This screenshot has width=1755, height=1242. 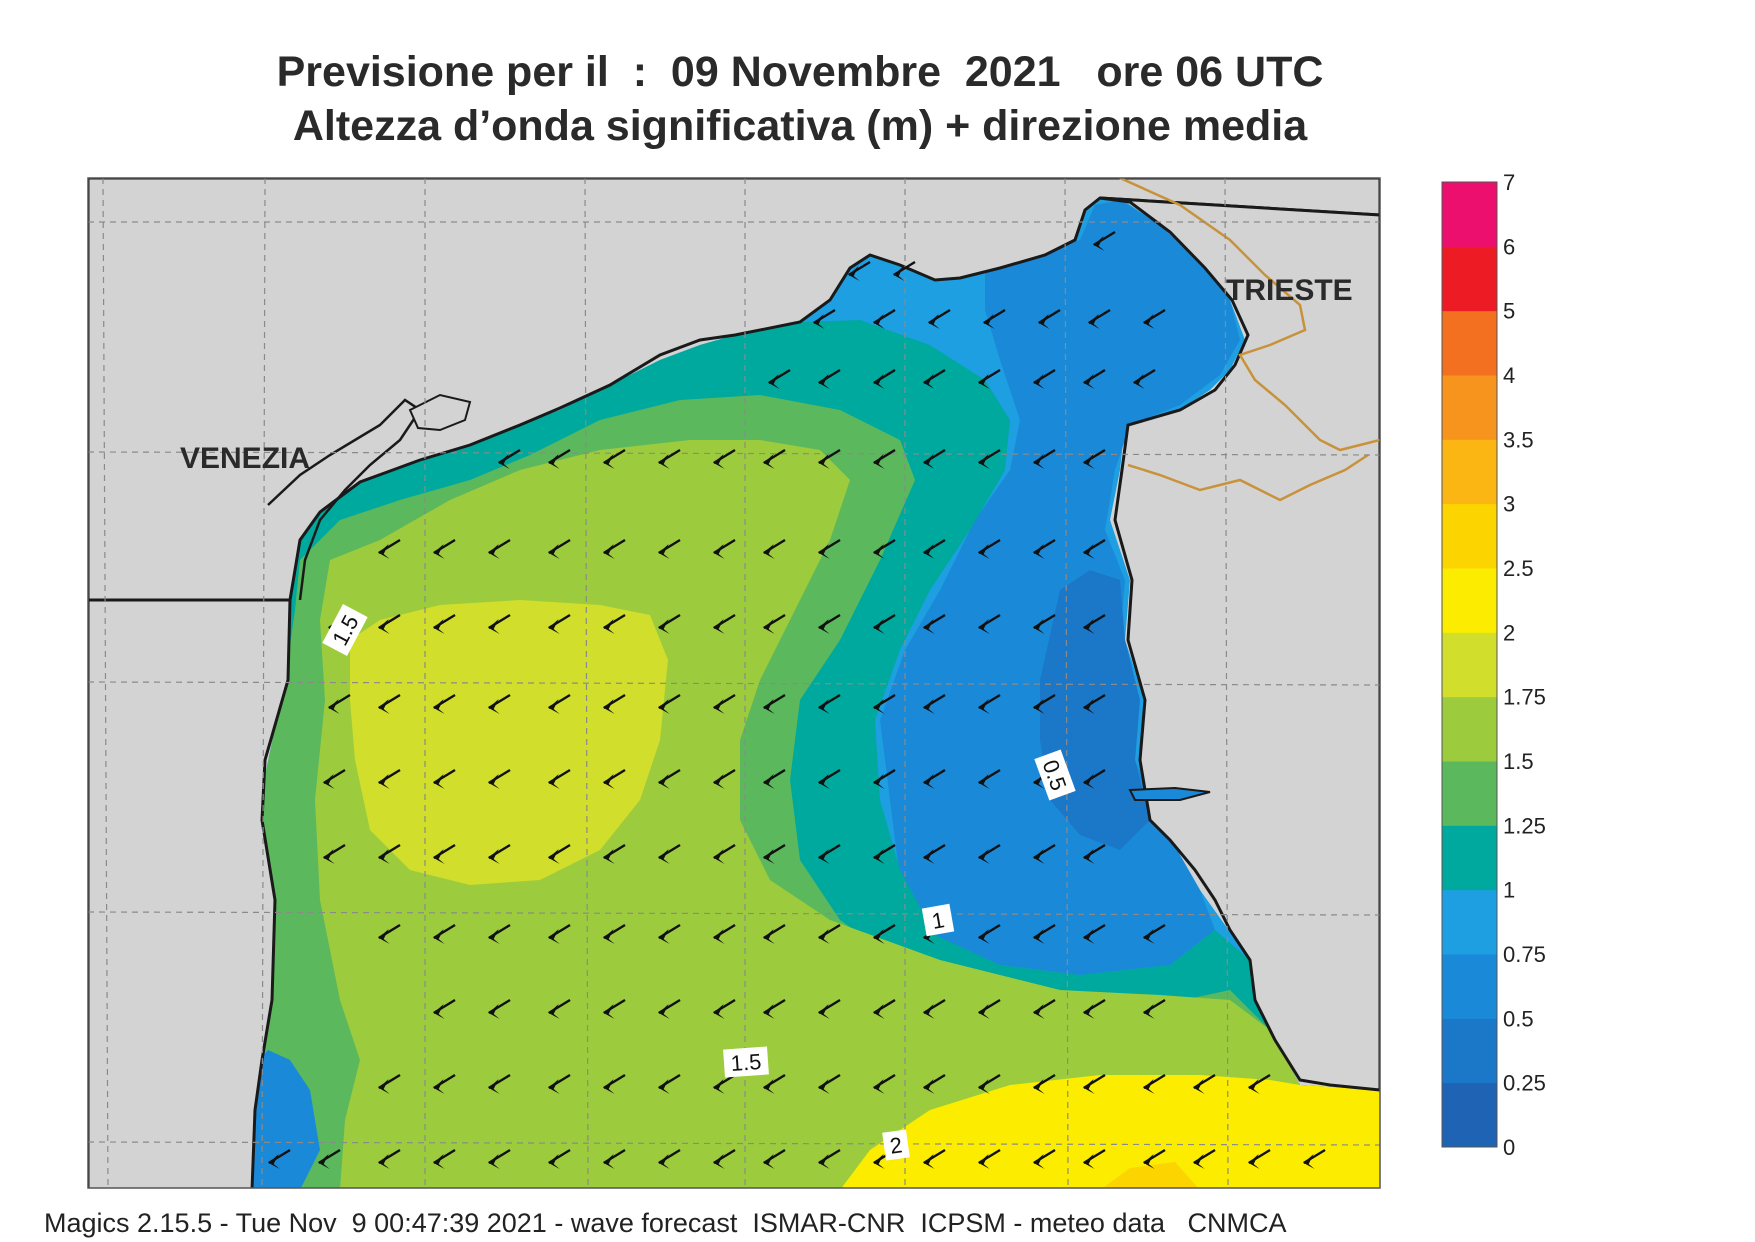 I want to click on contour-text: 2, so click(x=896, y=1145).